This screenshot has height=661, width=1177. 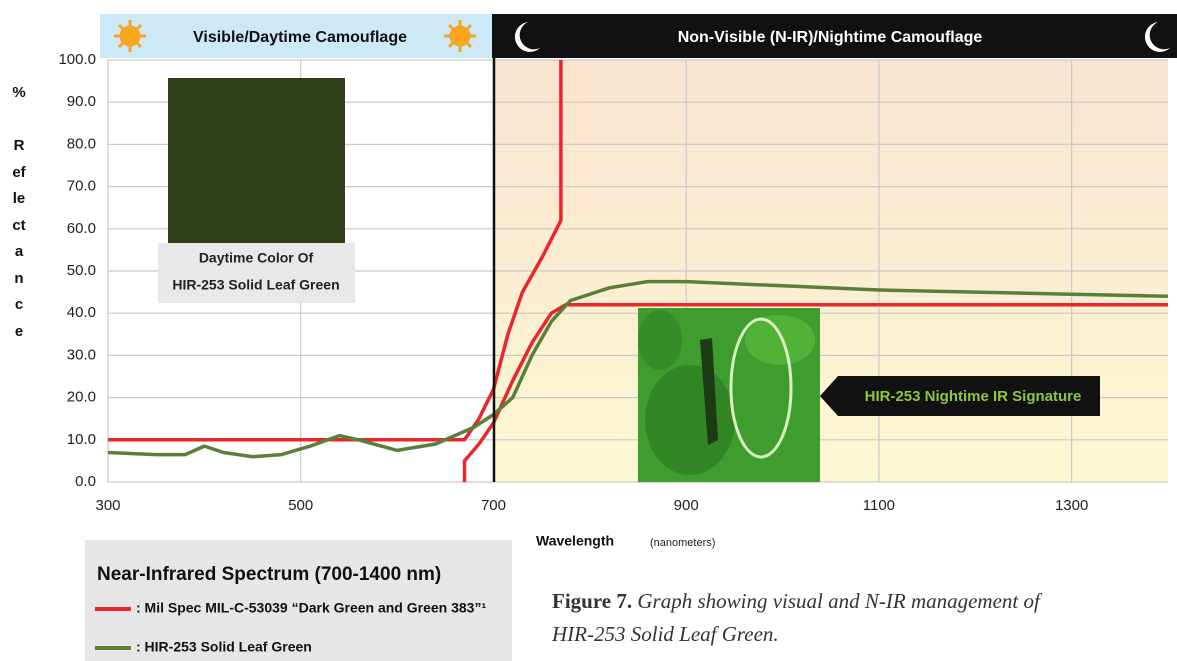 What do you see at coordinates (81, 312) in the screenshot?
I see `y-tick-label: 40.0` at bounding box center [81, 312].